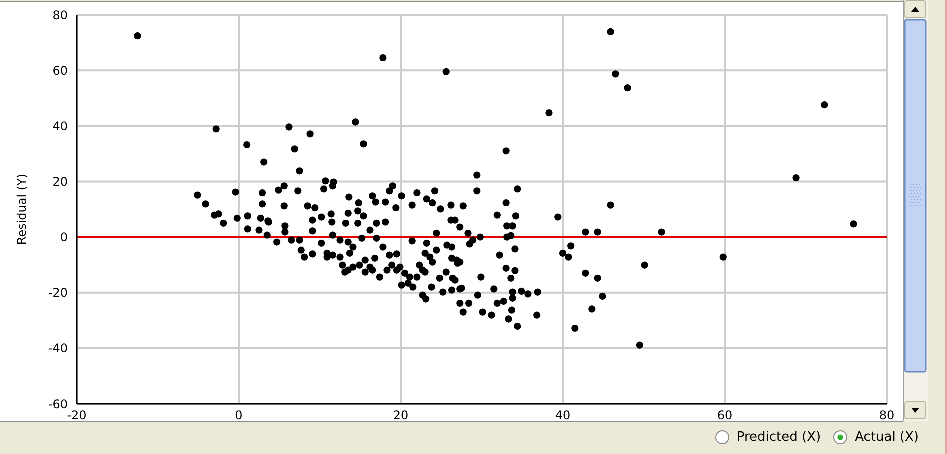 The height and width of the screenshot is (454, 947). What do you see at coordinates (64, 237) in the screenshot?
I see `y-tick-label: 0` at bounding box center [64, 237].